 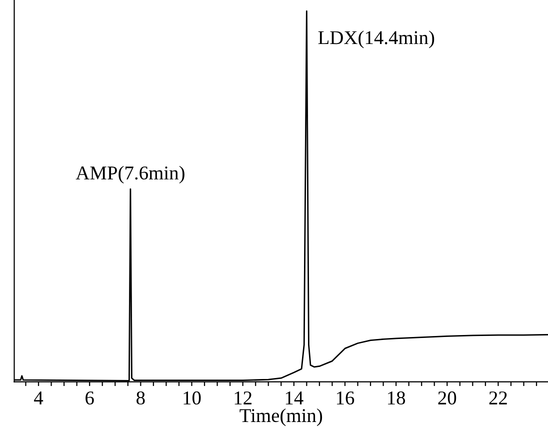 What do you see at coordinates (397, 398) in the screenshot?
I see `x-tick-label: 18` at bounding box center [397, 398].